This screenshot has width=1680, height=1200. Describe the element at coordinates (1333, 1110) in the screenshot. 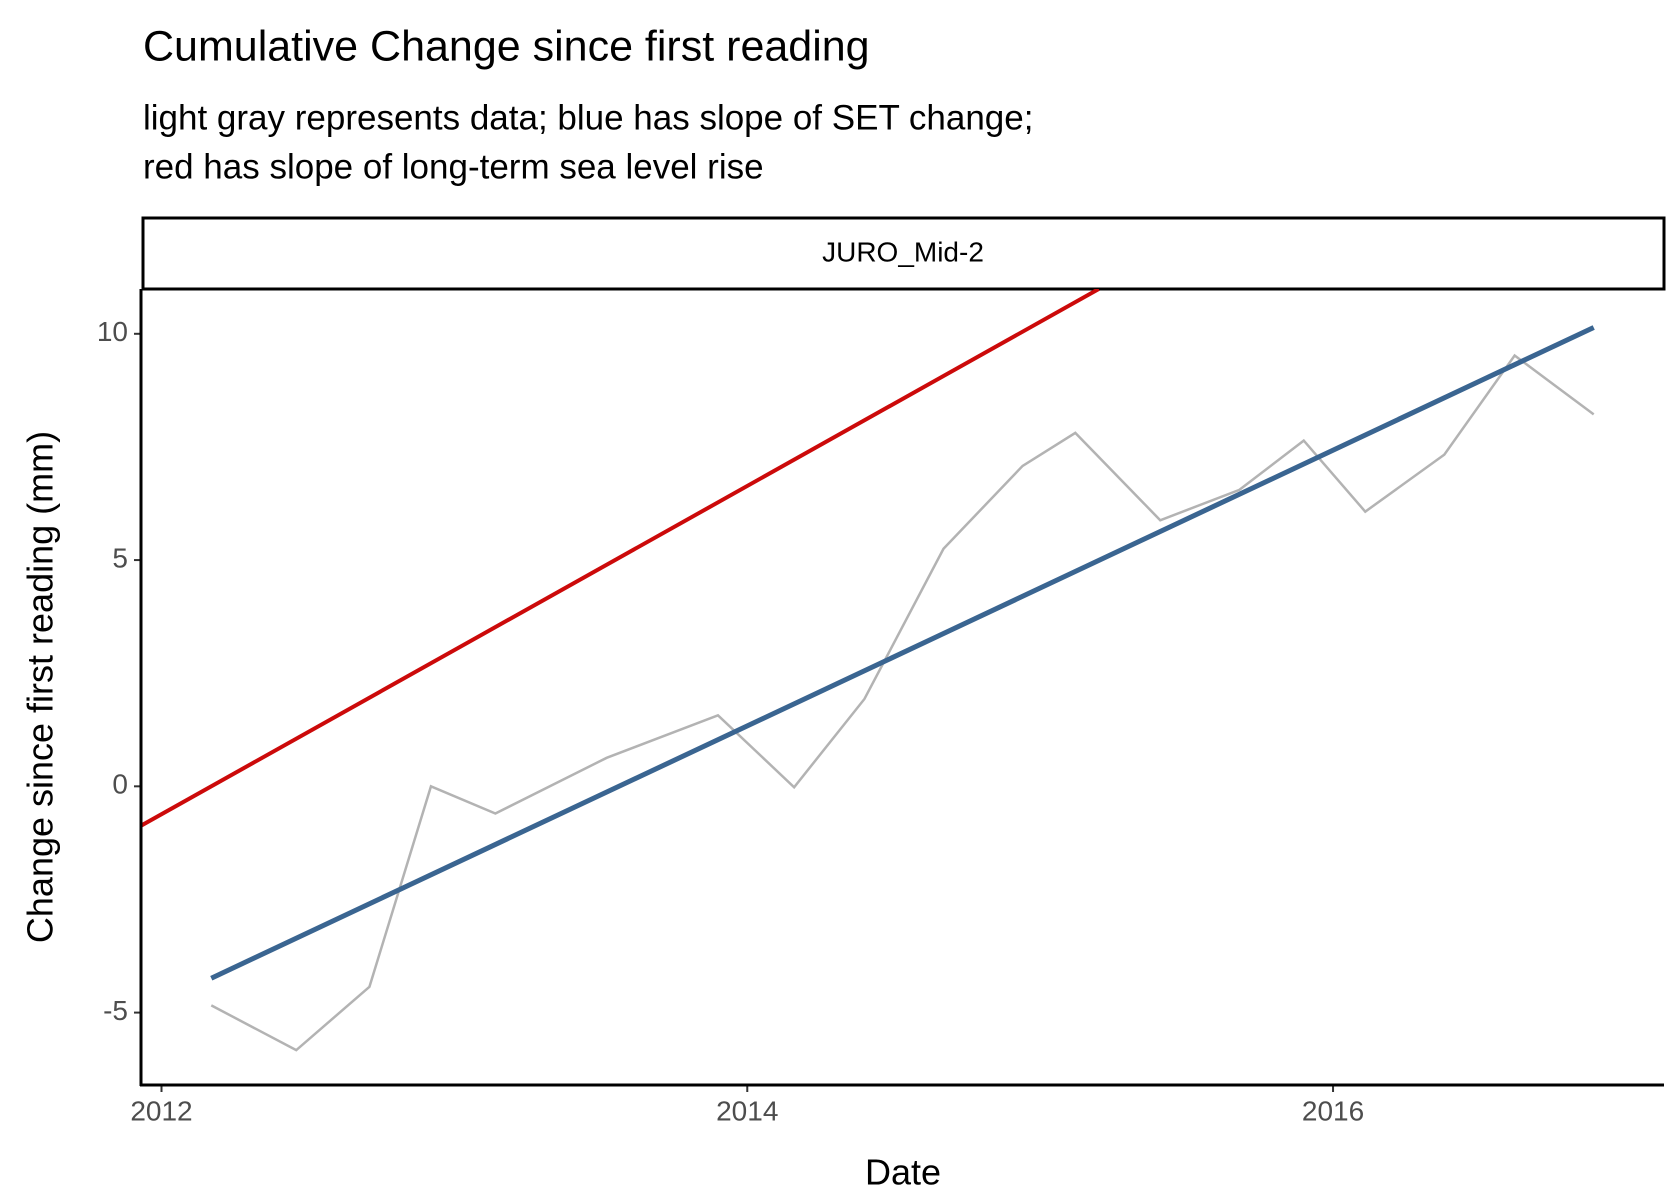

I see `x-tick-label: 2016` at that location.